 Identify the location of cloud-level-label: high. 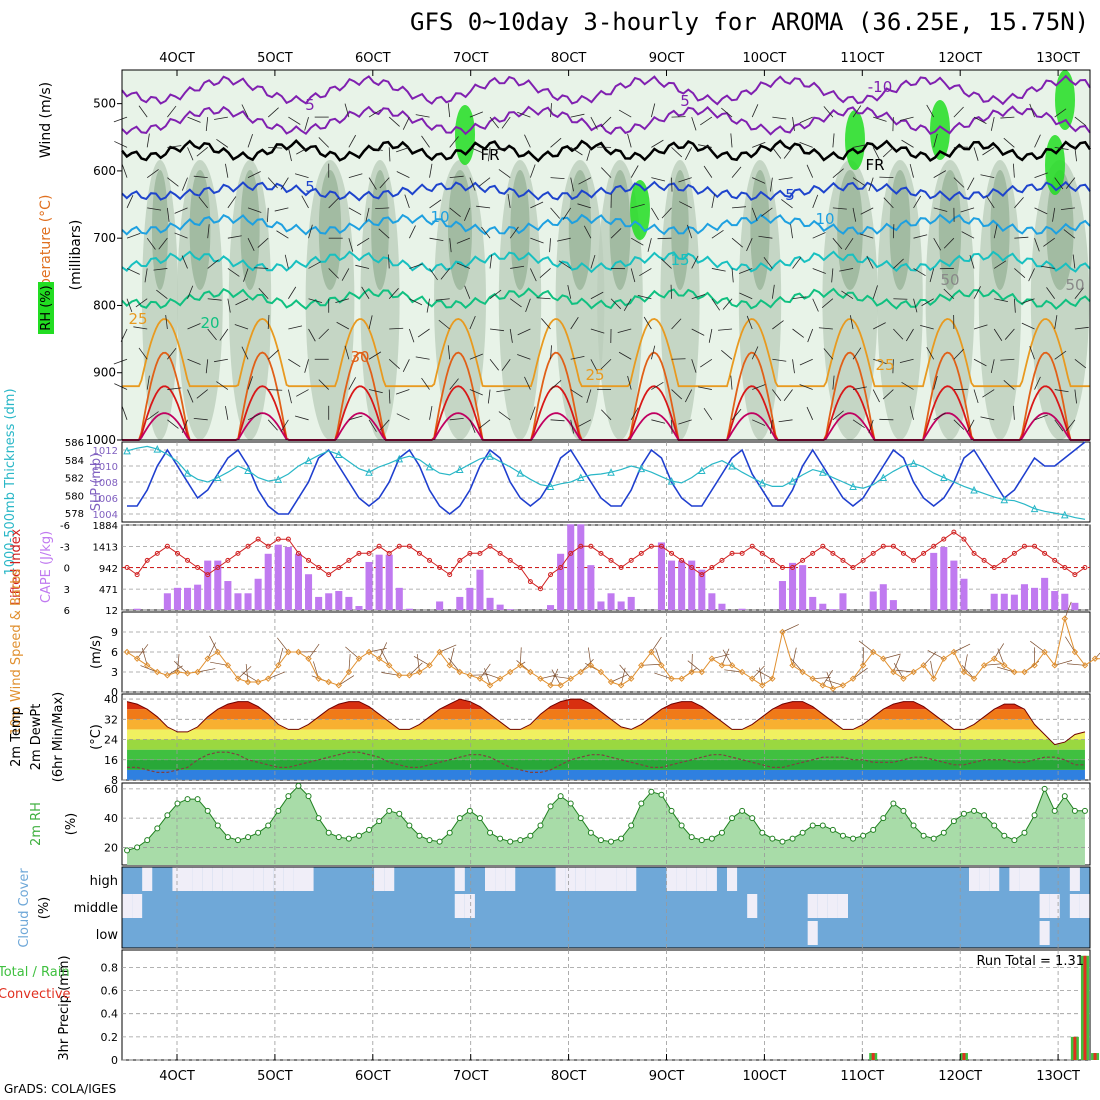
(104, 881).